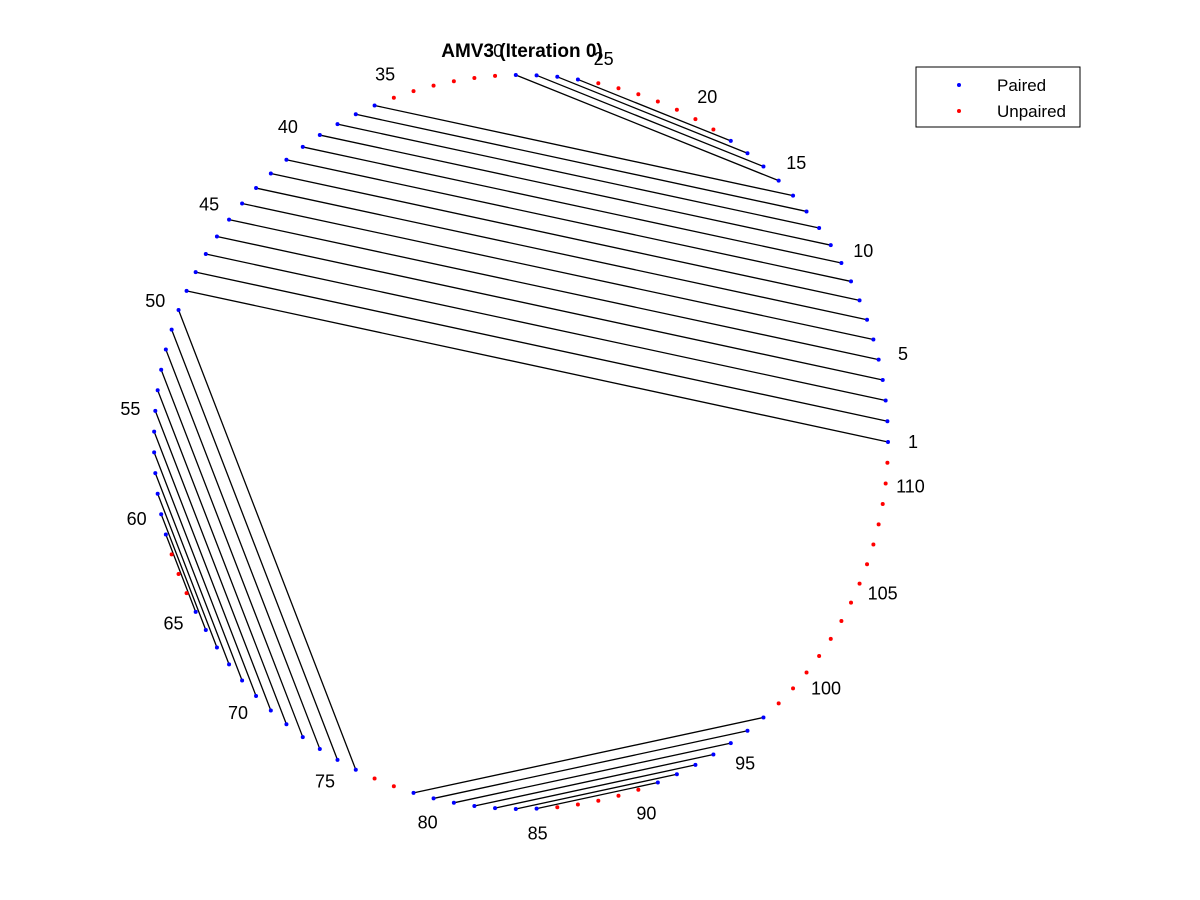 The image size is (1200, 900). Describe the element at coordinates (863, 251) in the screenshot. I see `position-label-10: 10` at that location.